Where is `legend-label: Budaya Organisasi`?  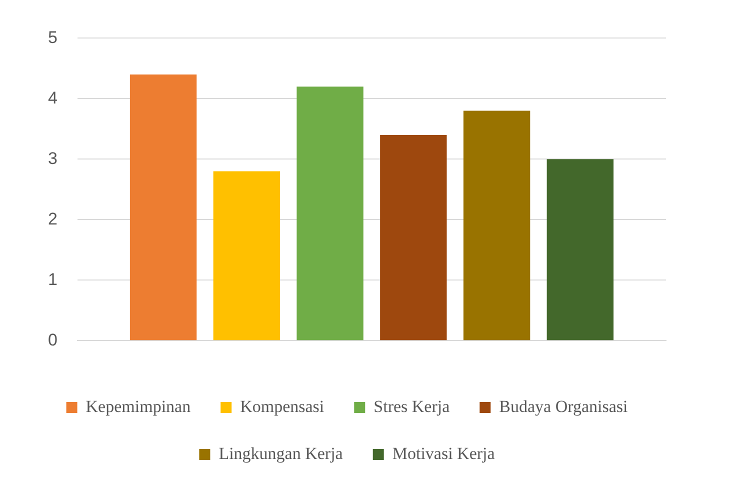 legend-label: Budaya Organisasi is located at coordinates (563, 406).